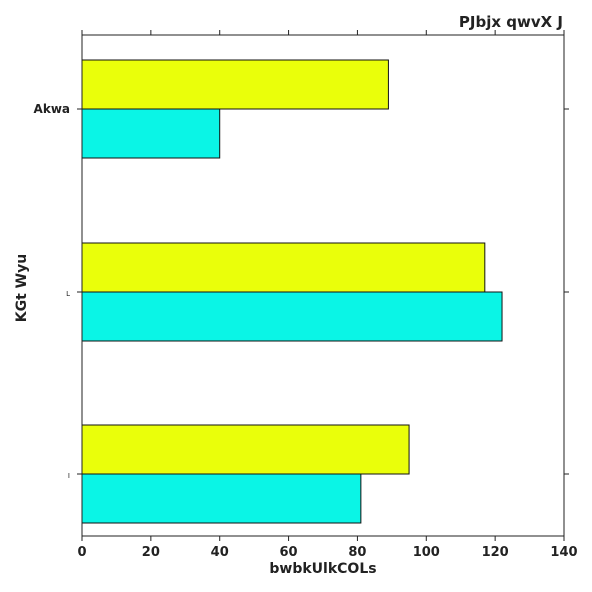 The height and width of the screenshot is (592, 592). Describe the element at coordinates (52, 109) in the screenshot. I see `y-tick-label-0: Akwa` at that location.